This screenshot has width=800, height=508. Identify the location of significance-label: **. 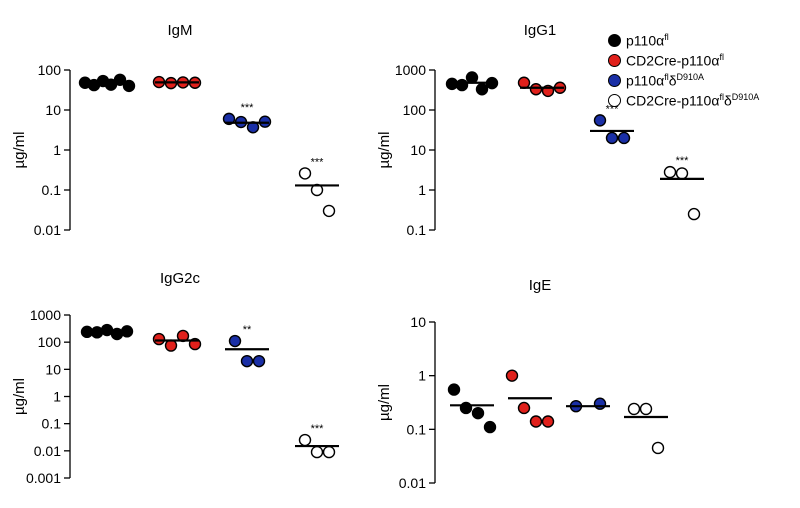
(247, 330).